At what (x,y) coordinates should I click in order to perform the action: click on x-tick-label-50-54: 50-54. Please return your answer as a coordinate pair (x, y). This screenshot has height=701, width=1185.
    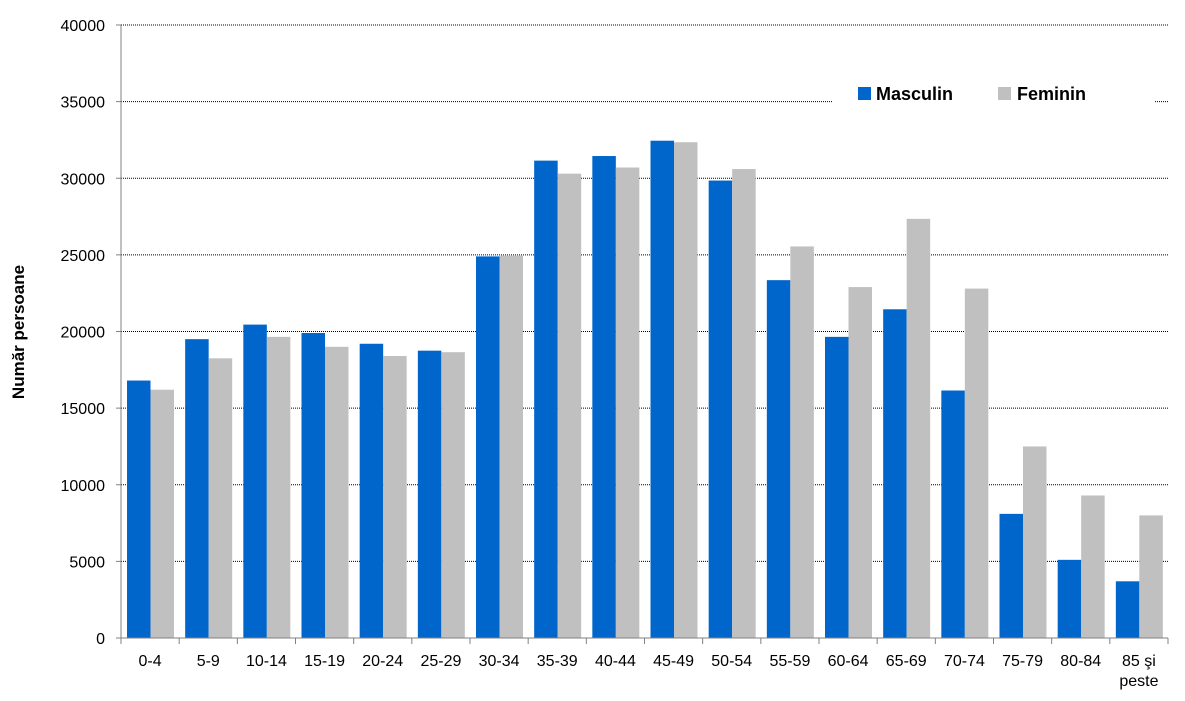
    Looking at the image, I should click on (731, 661).